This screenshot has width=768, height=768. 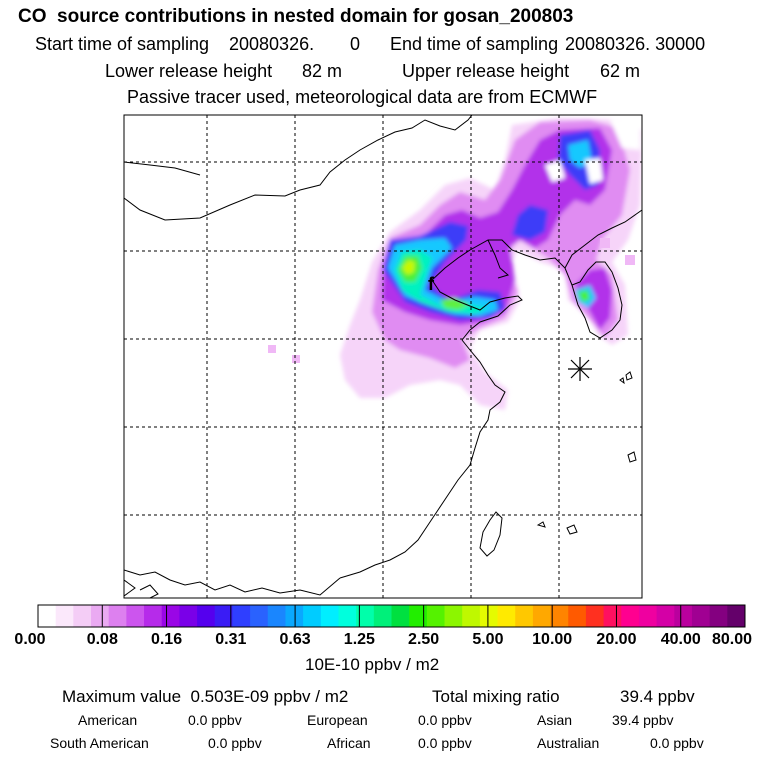 What do you see at coordinates (130, 588) in the screenshot?
I see `coastline-sw` at bounding box center [130, 588].